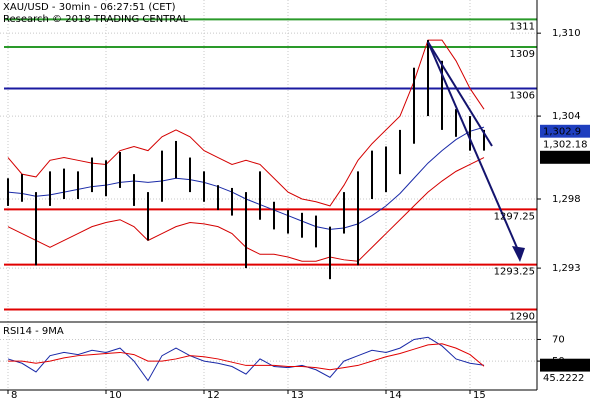 The image size is (590, 400). I want to click on trend-arrow, so click(476, 151).